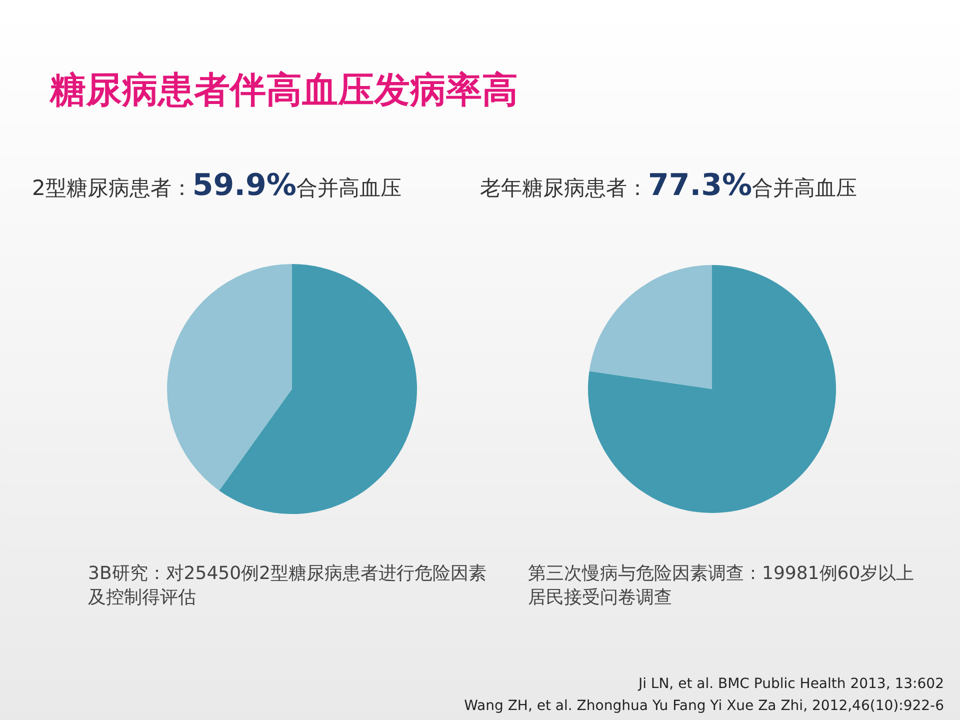  What do you see at coordinates (669, 185) in the screenshot?
I see `chart-subtitle: 老年糖尿病患者：77.3%合并高血压` at bounding box center [669, 185].